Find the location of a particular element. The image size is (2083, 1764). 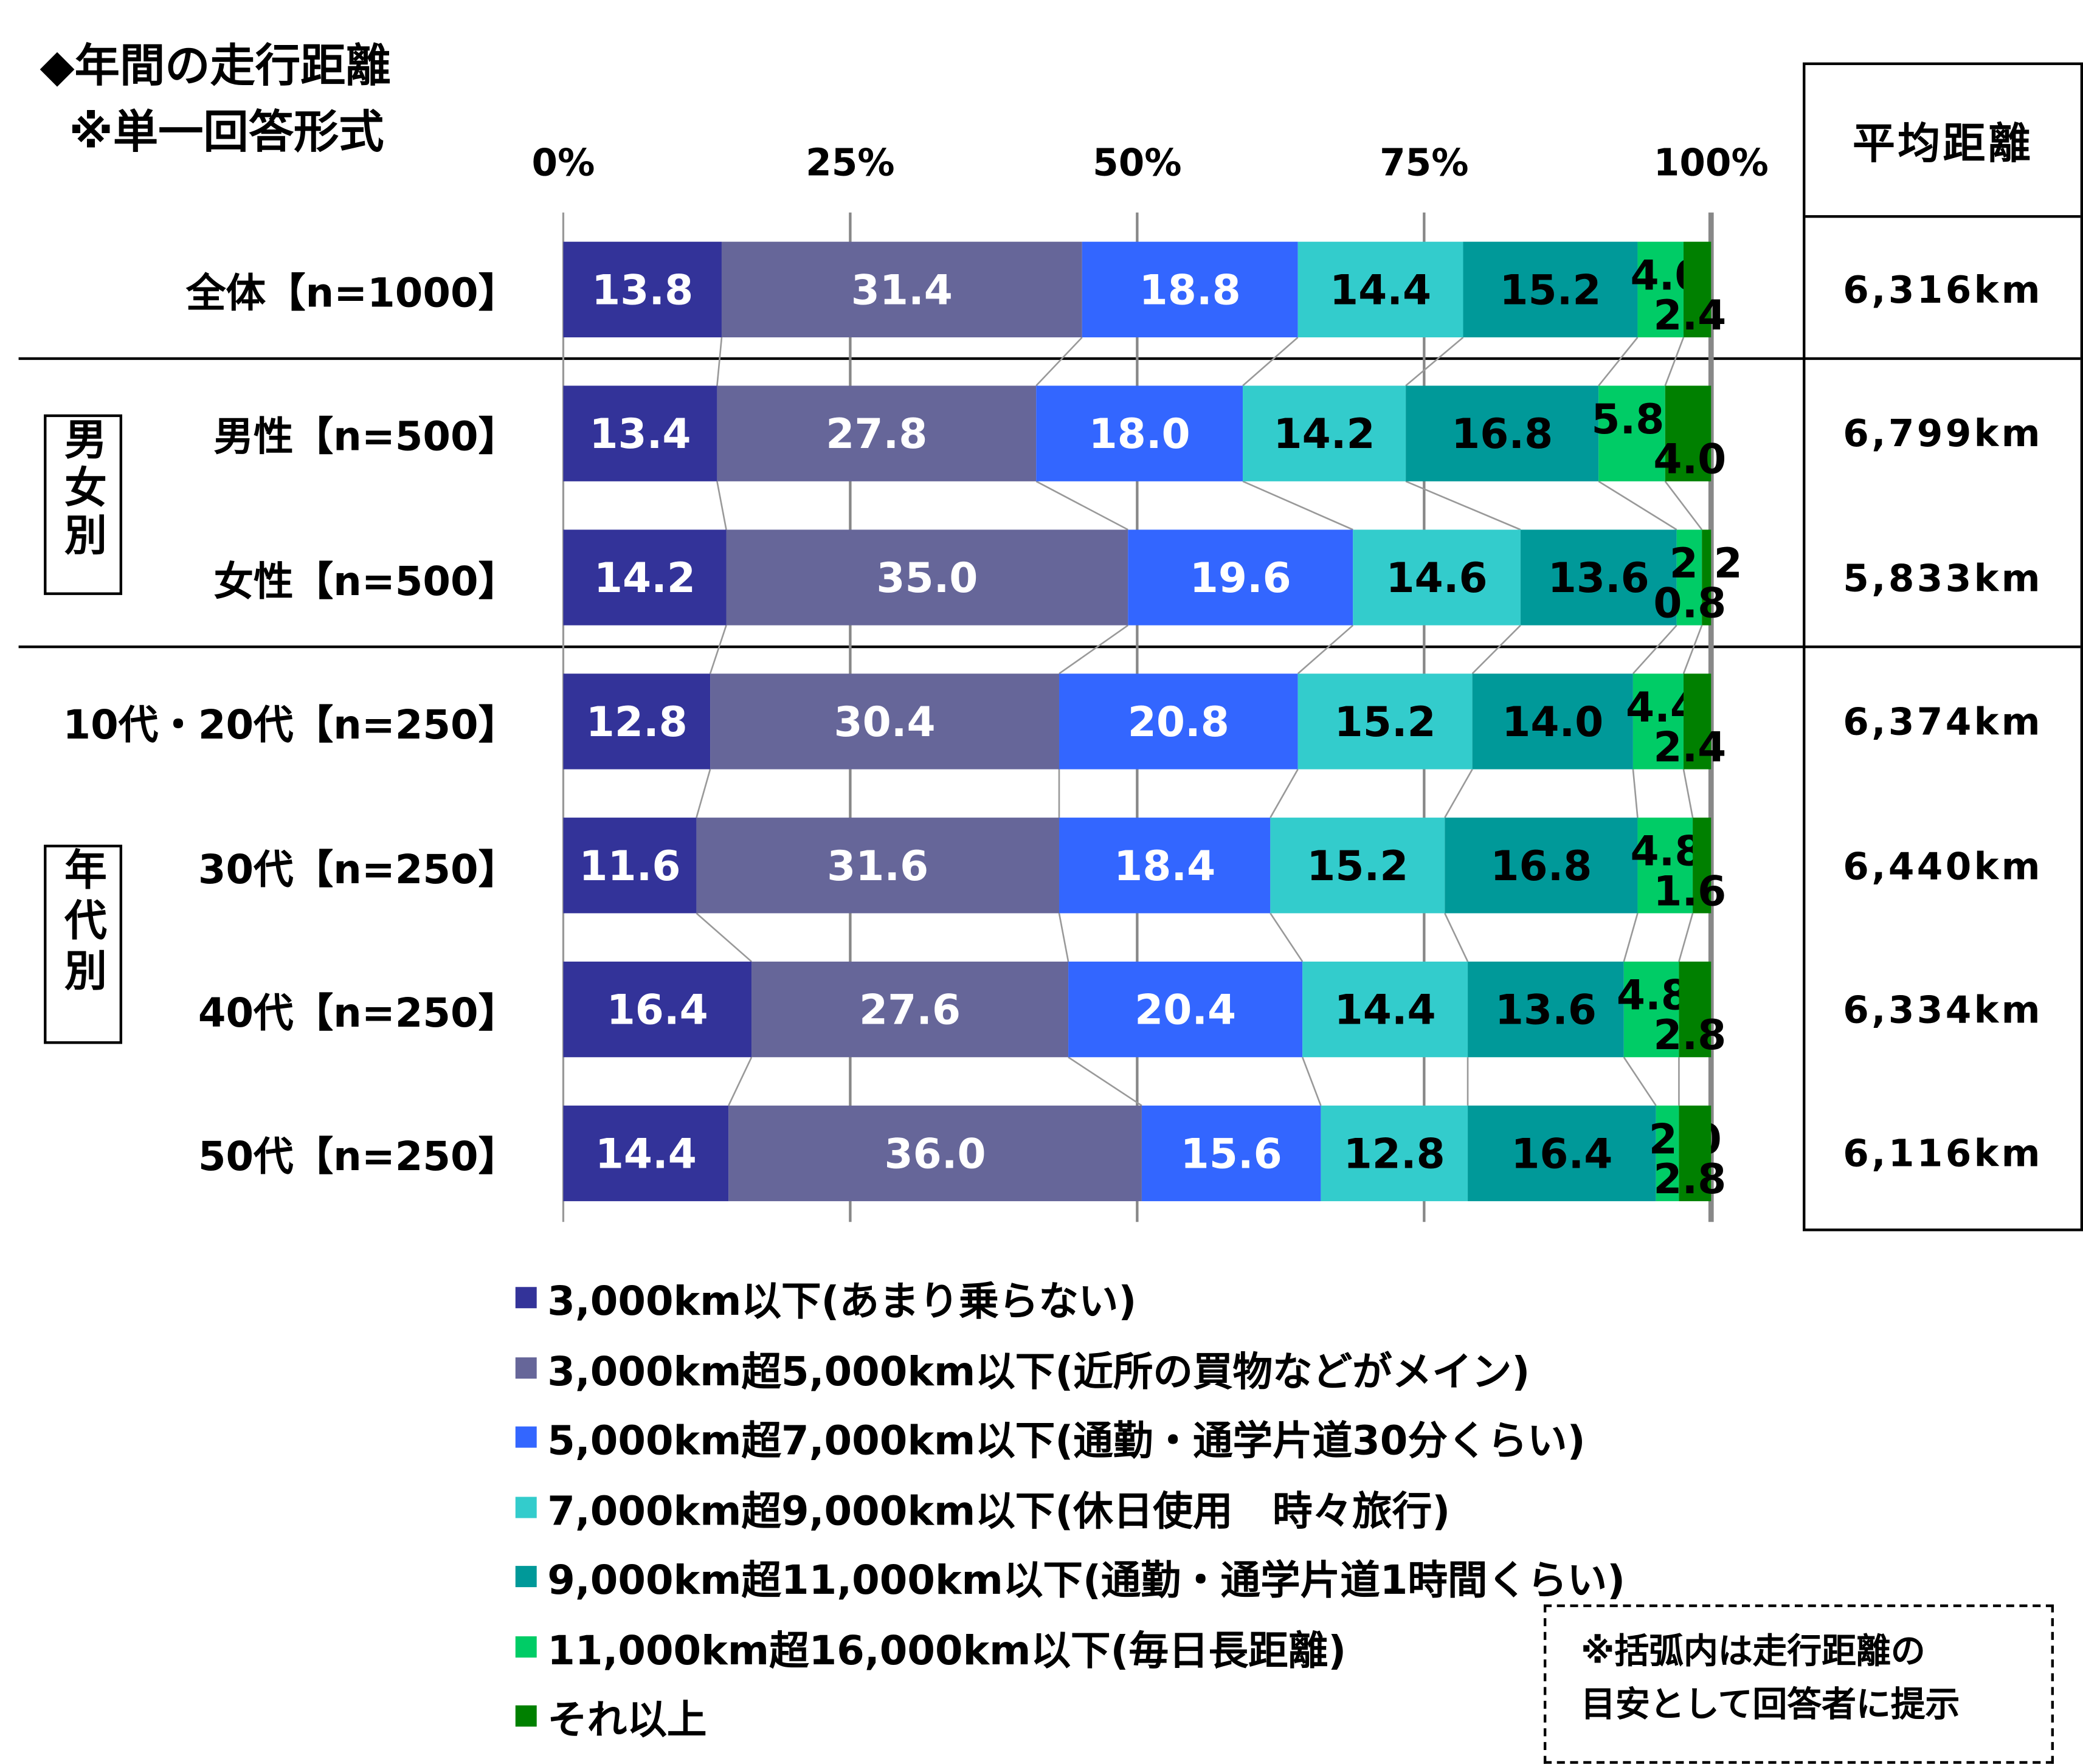

divider is located at coordinates (1049, 647).